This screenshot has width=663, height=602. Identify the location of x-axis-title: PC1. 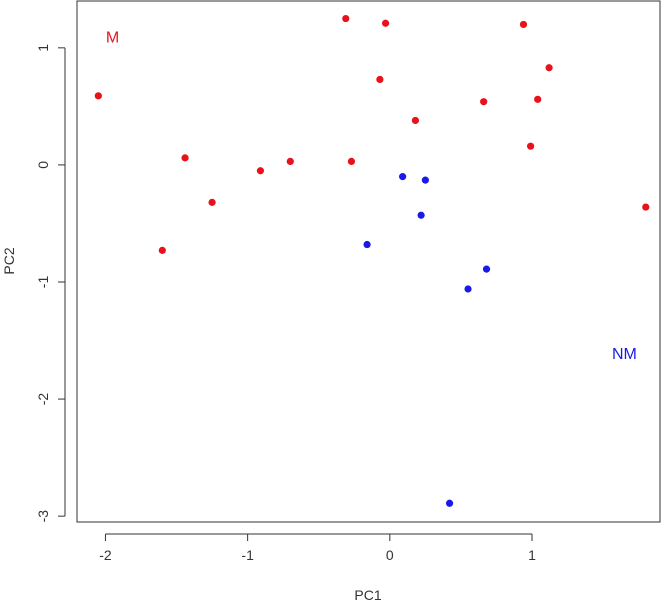
(367, 594).